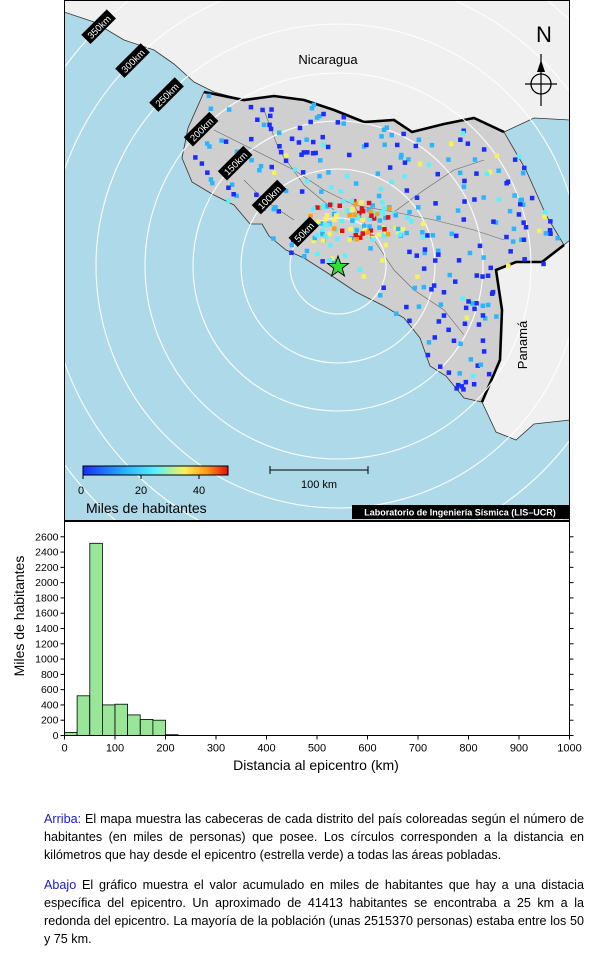  What do you see at coordinates (418, 749) in the screenshot?
I see `x-tick-label: 700` at bounding box center [418, 749].